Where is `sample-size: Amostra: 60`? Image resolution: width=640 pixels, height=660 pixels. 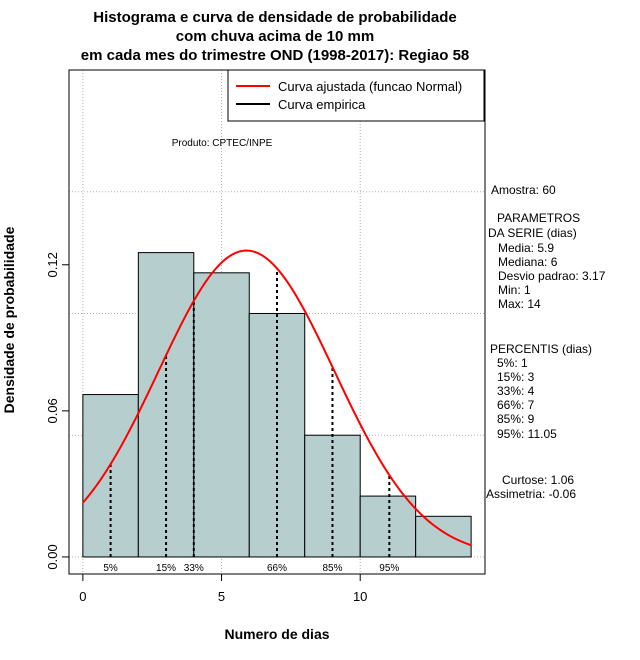 sample-size: Amostra: 60 is located at coordinates (523, 190).